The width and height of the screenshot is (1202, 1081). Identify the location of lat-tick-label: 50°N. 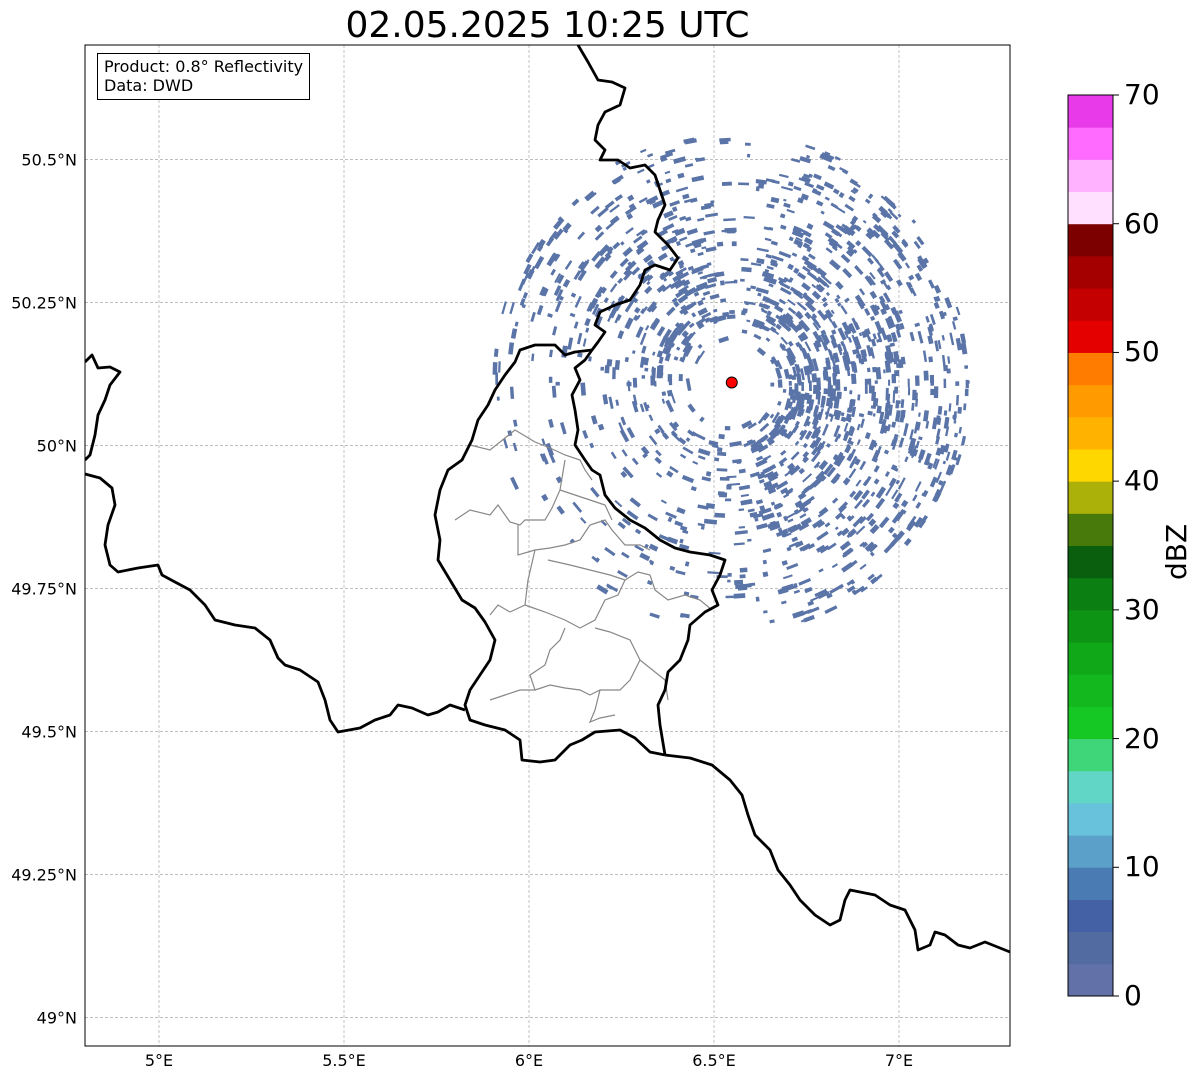
(57, 445).